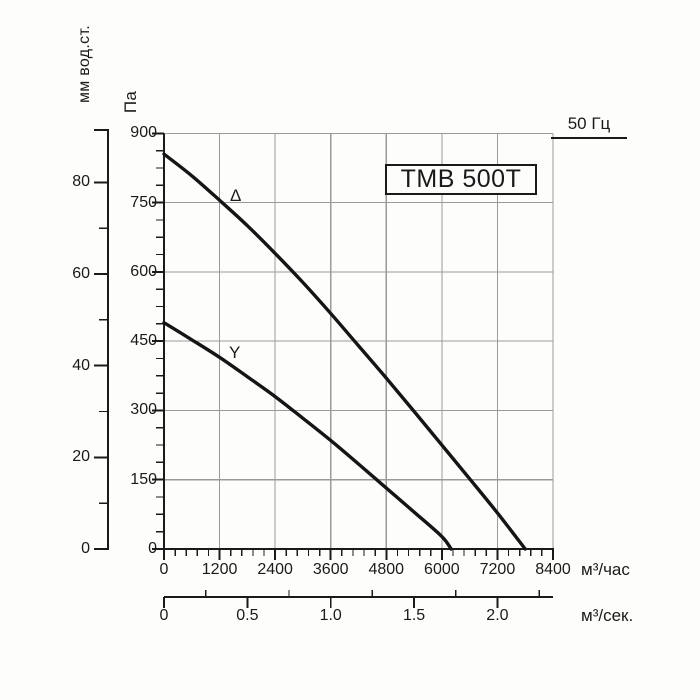 This screenshot has width=700, height=700. Describe the element at coordinates (275, 569) in the screenshot. I see `m3h-tick-label: 2400` at that location.